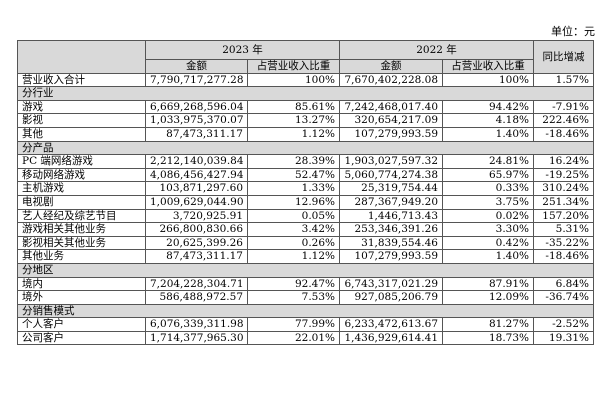 This screenshot has height=410, width=609. What do you see at coordinates (563, 324) in the screenshot?
I see `yoy-change: -2.52%` at bounding box center [563, 324].